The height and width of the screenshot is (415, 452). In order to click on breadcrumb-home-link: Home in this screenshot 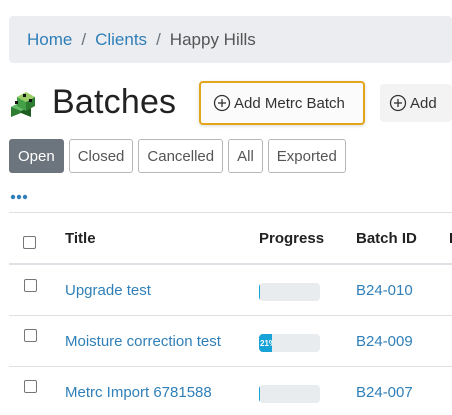, I will do `click(50, 39)`.